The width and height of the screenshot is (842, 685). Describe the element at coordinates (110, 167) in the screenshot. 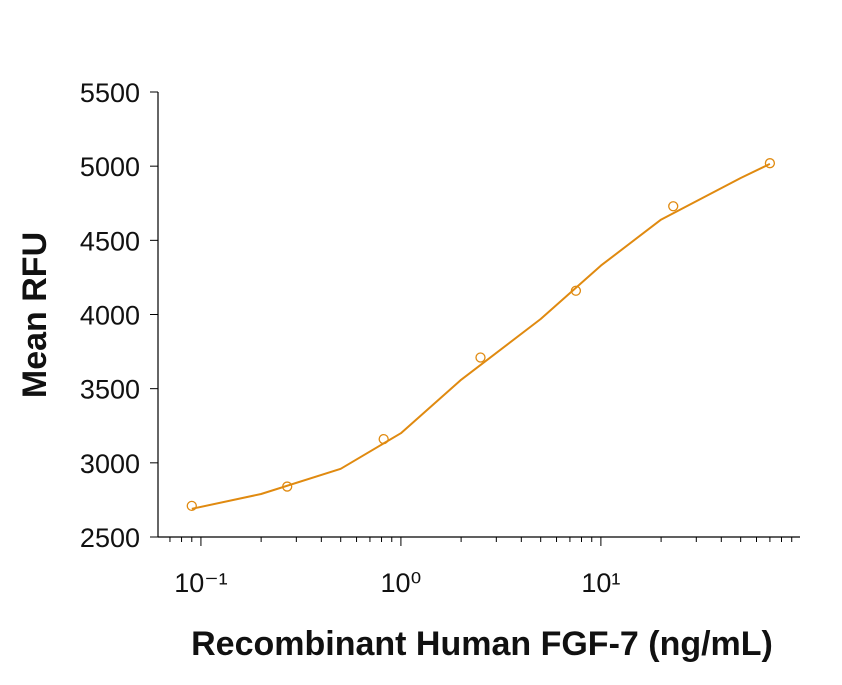

I see `y-tick-label: 5000` at that location.